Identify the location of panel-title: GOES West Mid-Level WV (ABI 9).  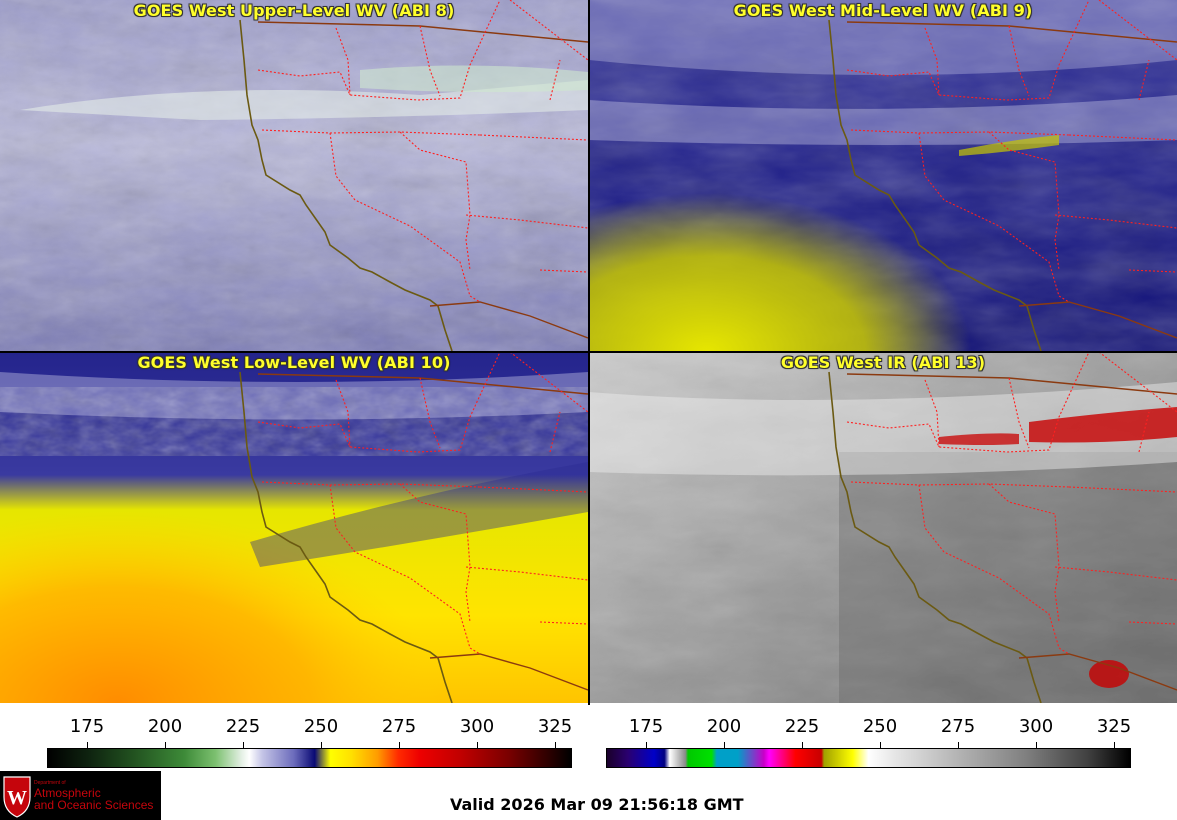
(883, 10).